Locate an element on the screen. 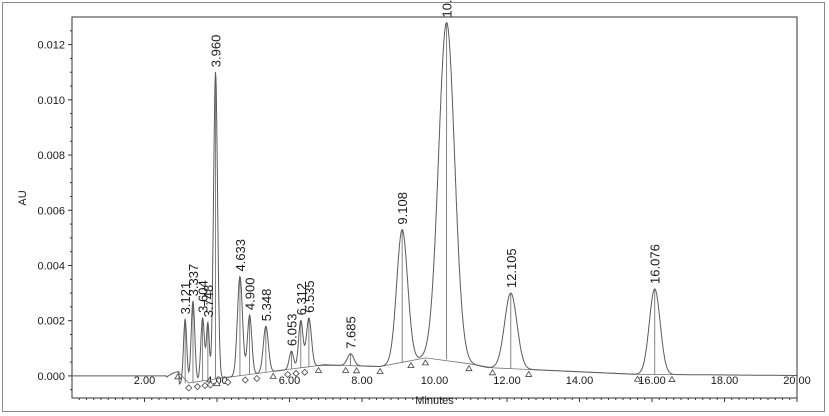 The width and height of the screenshot is (829, 416). y-tick-label: 0.002 is located at coordinates (51, 322).